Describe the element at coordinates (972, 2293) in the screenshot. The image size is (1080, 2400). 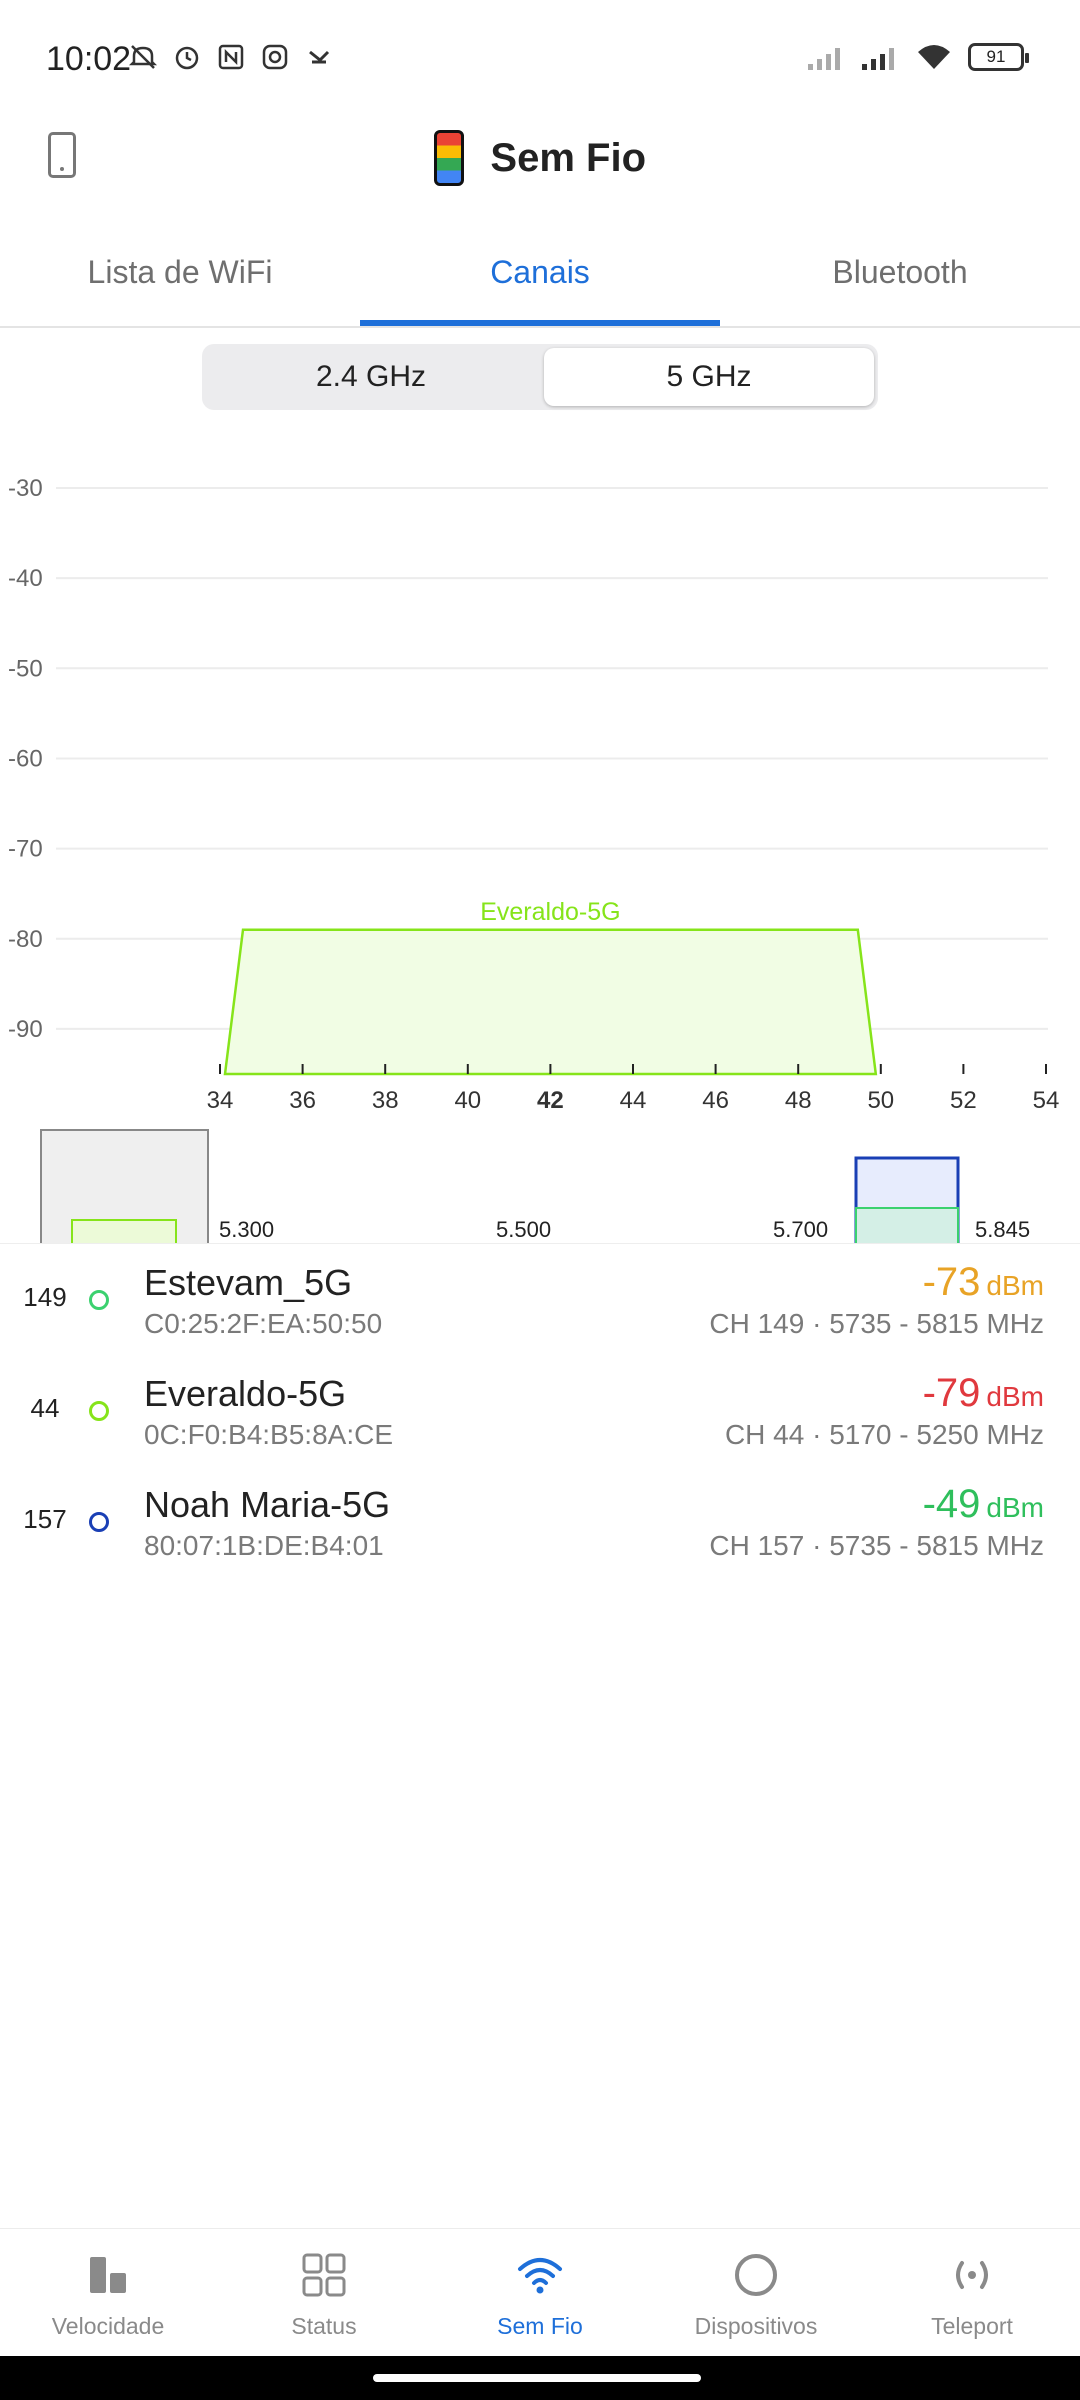
I see `nav-teleport: Teleport` at that location.